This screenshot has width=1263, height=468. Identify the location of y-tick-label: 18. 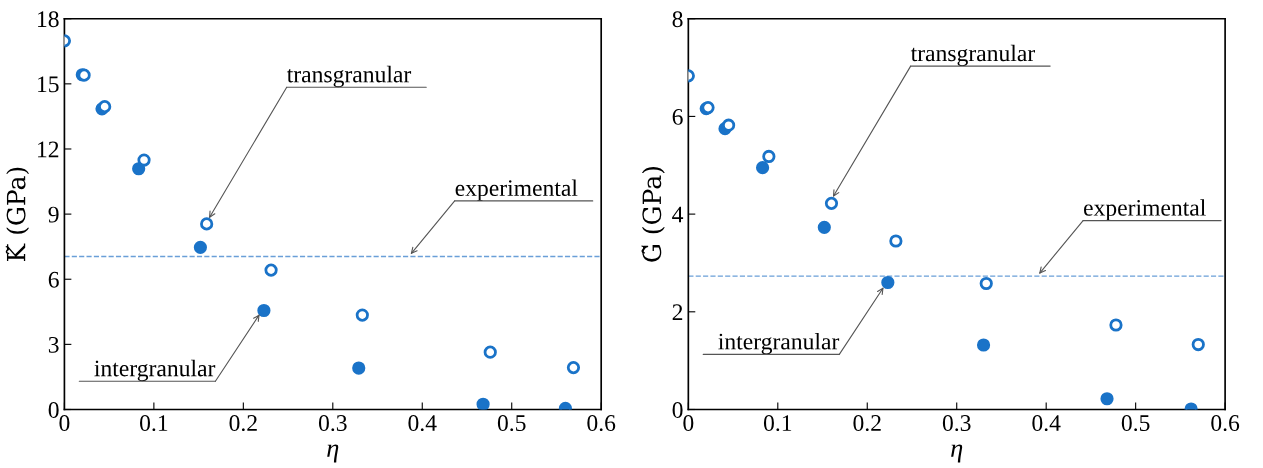
(48, 19).